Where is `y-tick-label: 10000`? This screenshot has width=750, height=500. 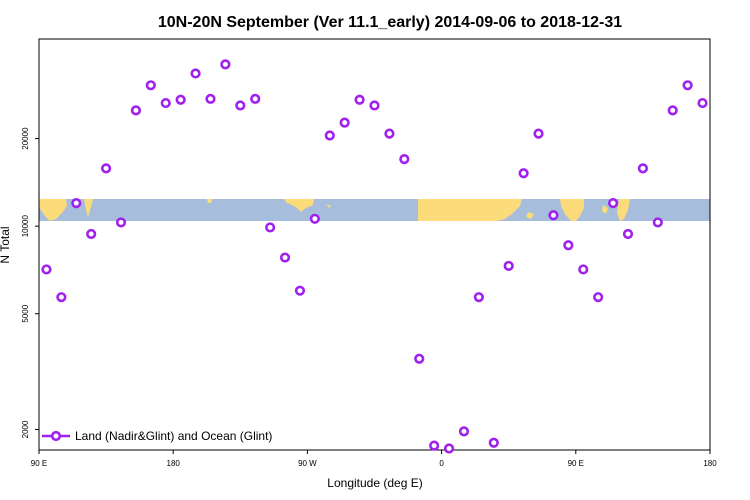 y-tick-label: 10000 is located at coordinates (25, 225).